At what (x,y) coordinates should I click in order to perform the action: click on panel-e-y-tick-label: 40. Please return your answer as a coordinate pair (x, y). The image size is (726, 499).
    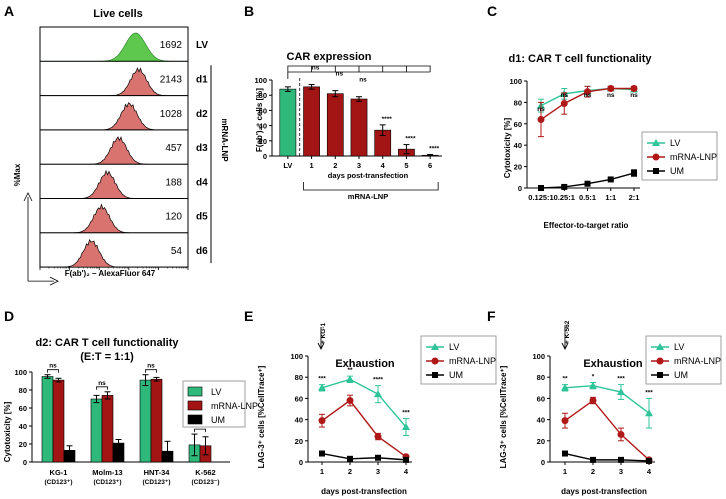
    Looking at the image, I should click on (299, 420).